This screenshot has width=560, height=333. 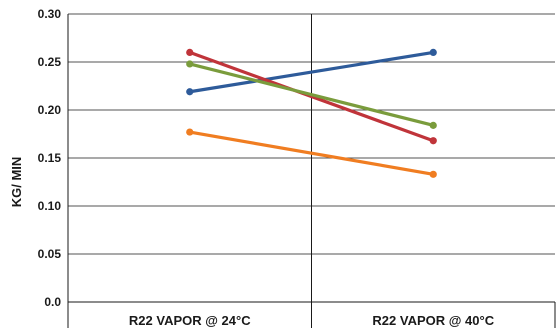 I want to click on x-tick-labels: R22 VAPOR @ 24°C R22 VAPOR @ 40°C, so click(x=312, y=320).